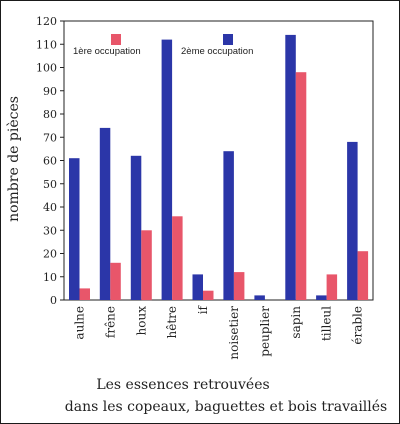  What do you see at coordinates (141, 321) in the screenshot?
I see `x-tick-label: houx` at bounding box center [141, 321].